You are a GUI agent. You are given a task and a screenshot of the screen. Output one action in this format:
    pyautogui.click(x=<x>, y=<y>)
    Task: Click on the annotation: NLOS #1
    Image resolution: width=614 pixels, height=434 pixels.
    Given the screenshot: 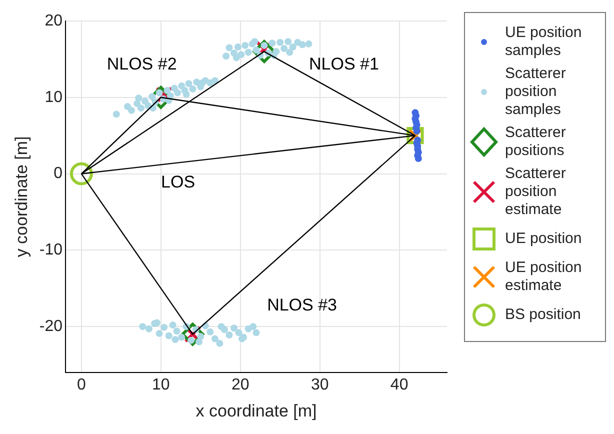 What is the action you would take?
    pyautogui.click(x=344, y=64)
    